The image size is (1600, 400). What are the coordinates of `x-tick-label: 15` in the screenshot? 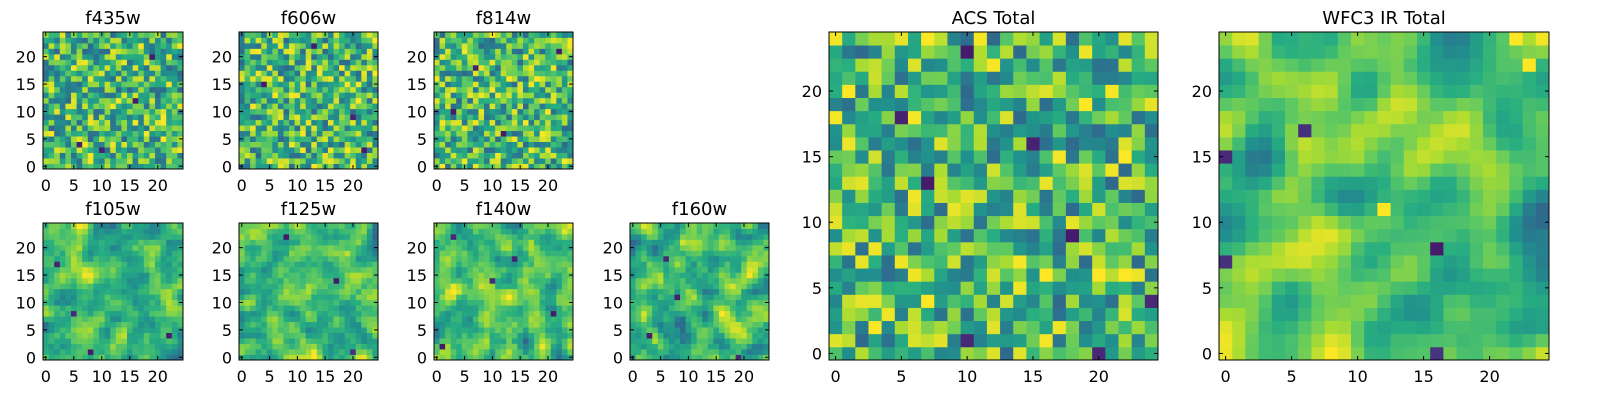 It's located at (520, 376).